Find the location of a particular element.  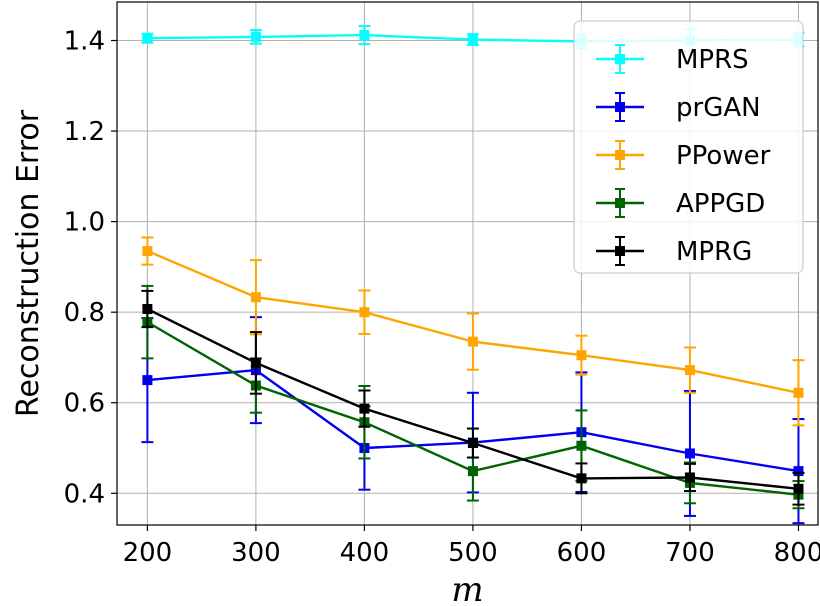

y-tick-label: 1.4 is located at coordinates (84, 41).